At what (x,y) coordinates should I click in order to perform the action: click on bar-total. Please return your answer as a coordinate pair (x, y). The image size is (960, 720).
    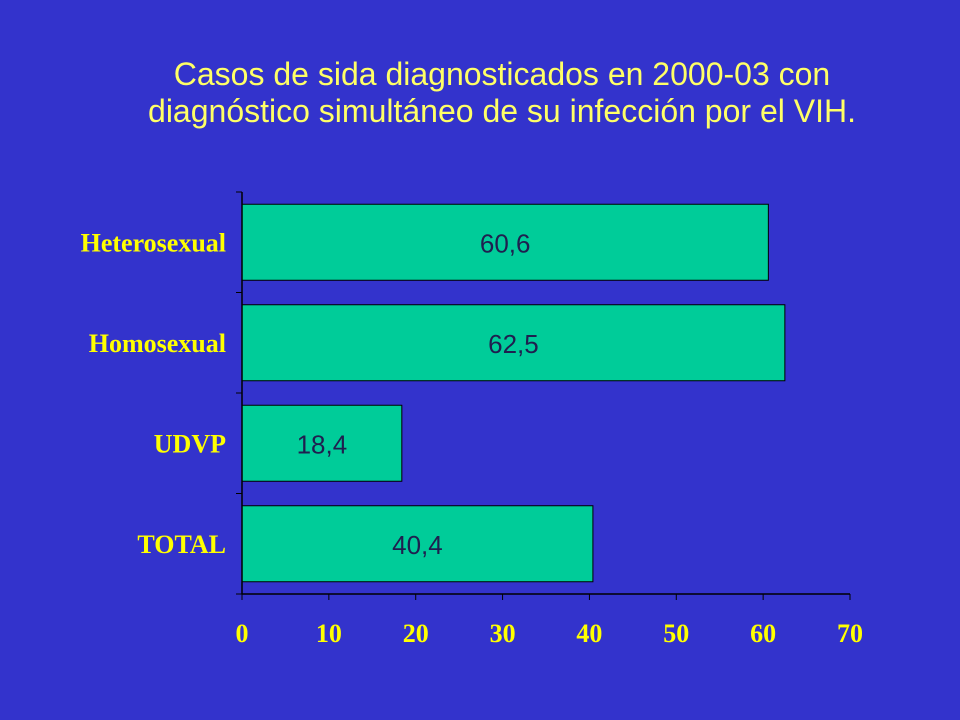
    Looking at the image, I should click on (417, 544).